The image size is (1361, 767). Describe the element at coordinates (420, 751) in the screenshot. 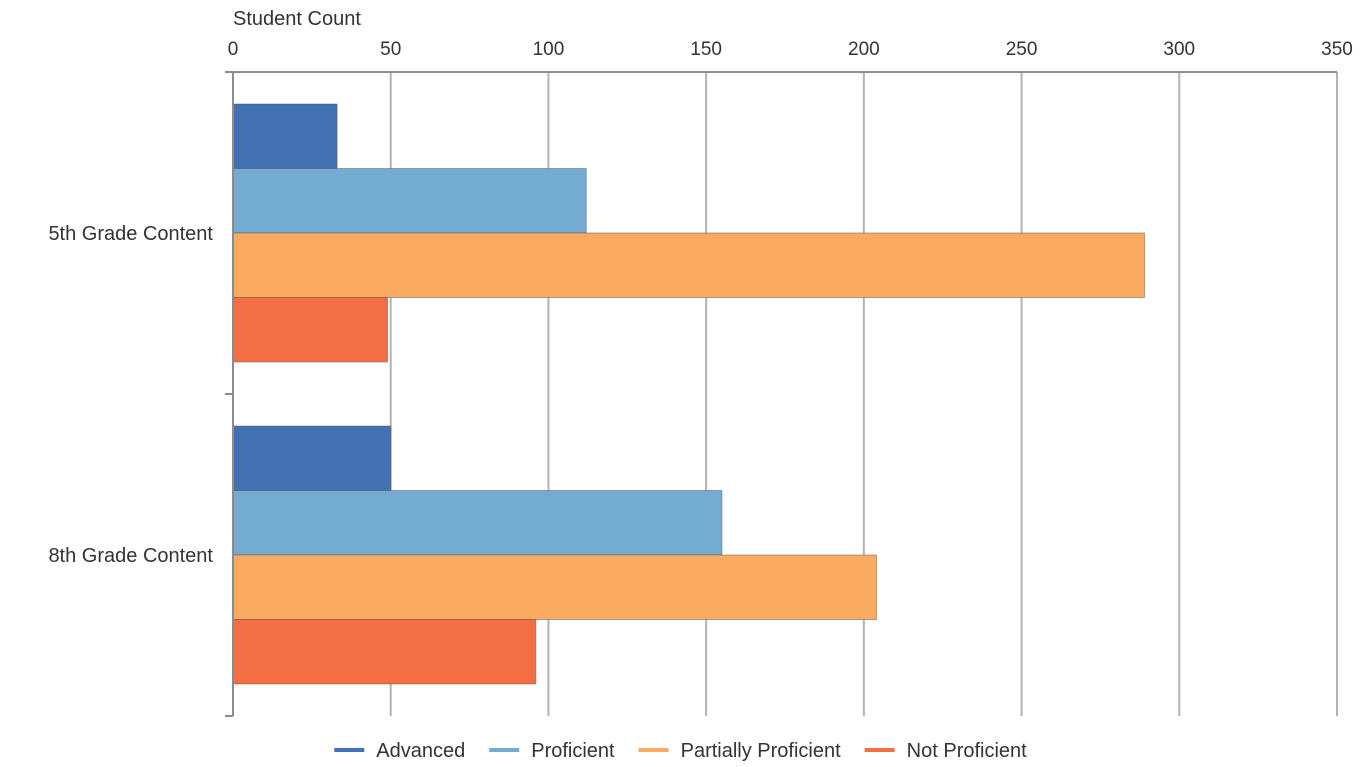

I see `legend-label: Advanced` at that location.